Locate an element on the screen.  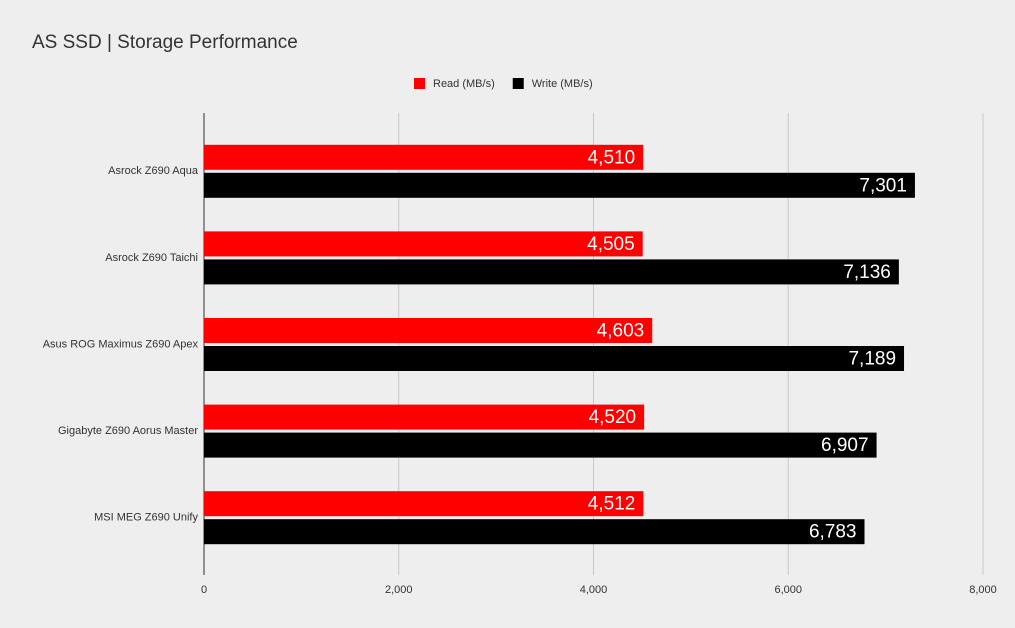
value-label: 7,189 is located at coordinates (872, 359).